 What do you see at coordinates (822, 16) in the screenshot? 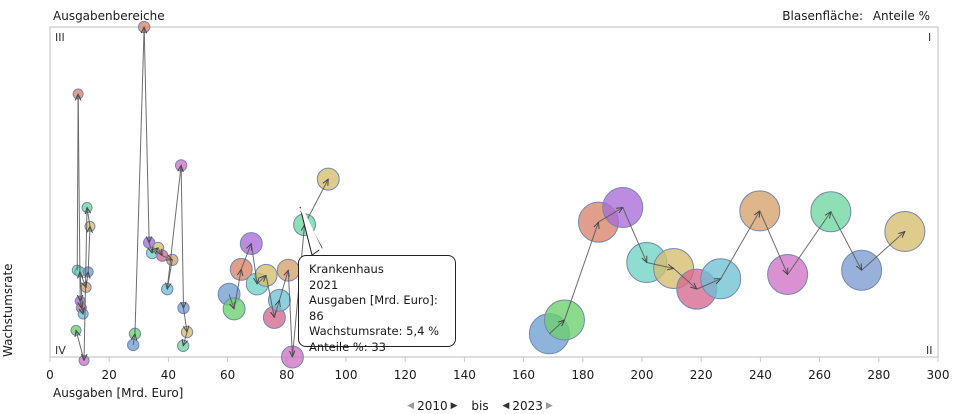
I see `bubble-size-label: Blasenfläche:` at bounding box center [822, 16].